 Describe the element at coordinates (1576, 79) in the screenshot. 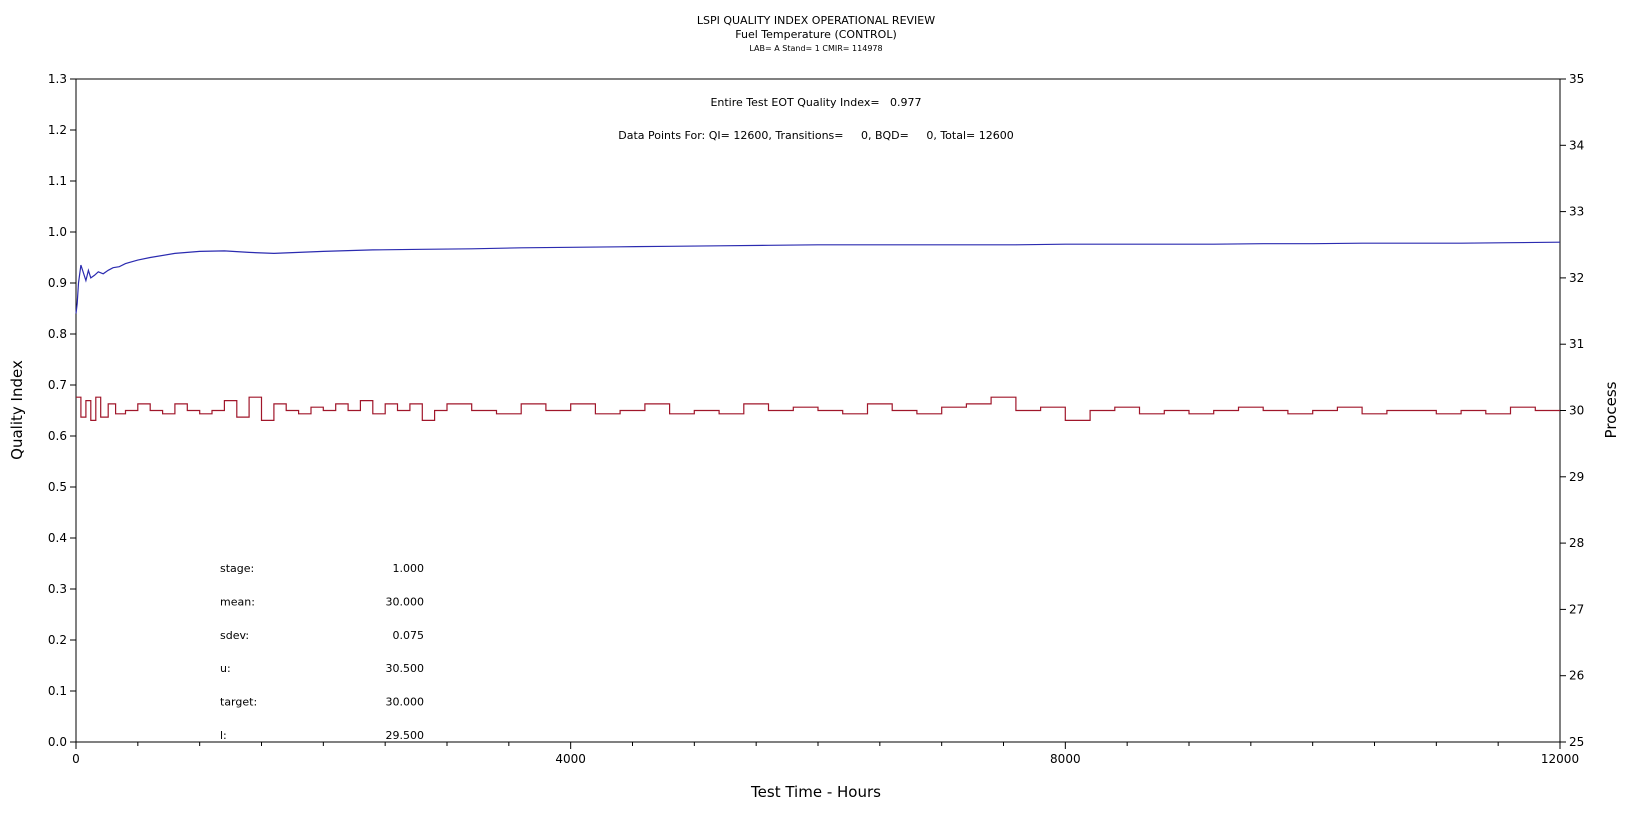

I see `y2-tick-label: 35` at that location.